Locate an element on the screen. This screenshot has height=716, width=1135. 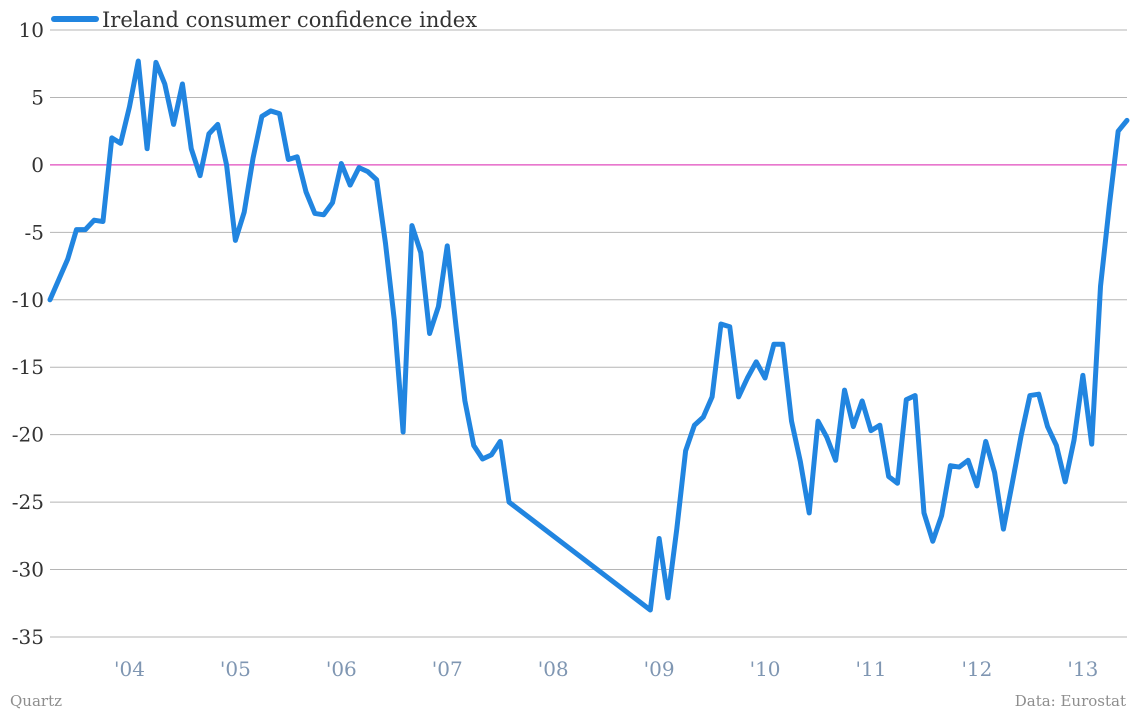
legend-label: Ireland consumer confidence index is located at coordinates (289, 20).